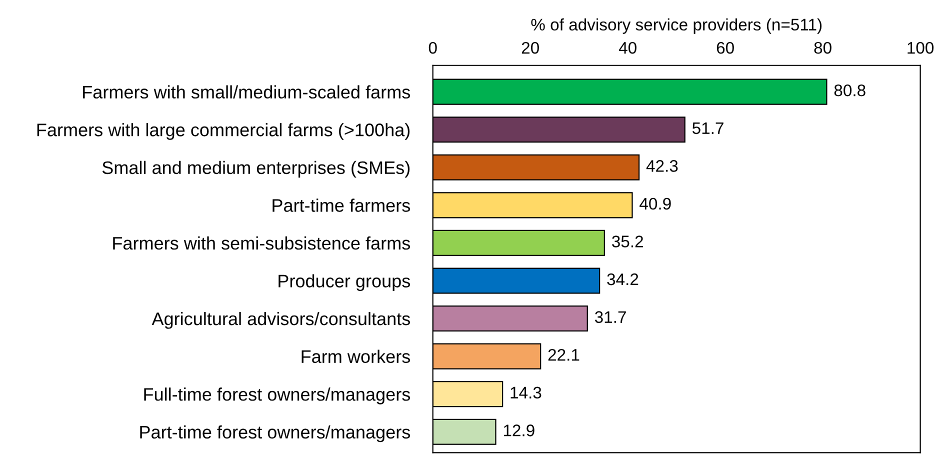 The image size is (941, 454). What do you see at coordinates (519, 430) in the screenshot?
I see `data-label: 12.9` at bounding box center [519, 430].